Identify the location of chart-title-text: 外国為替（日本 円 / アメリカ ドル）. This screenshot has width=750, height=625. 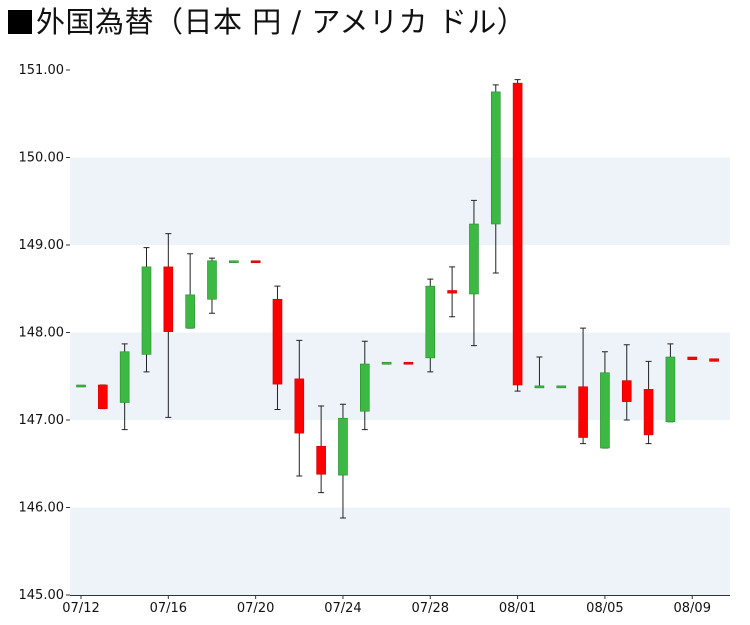
(281, 22).